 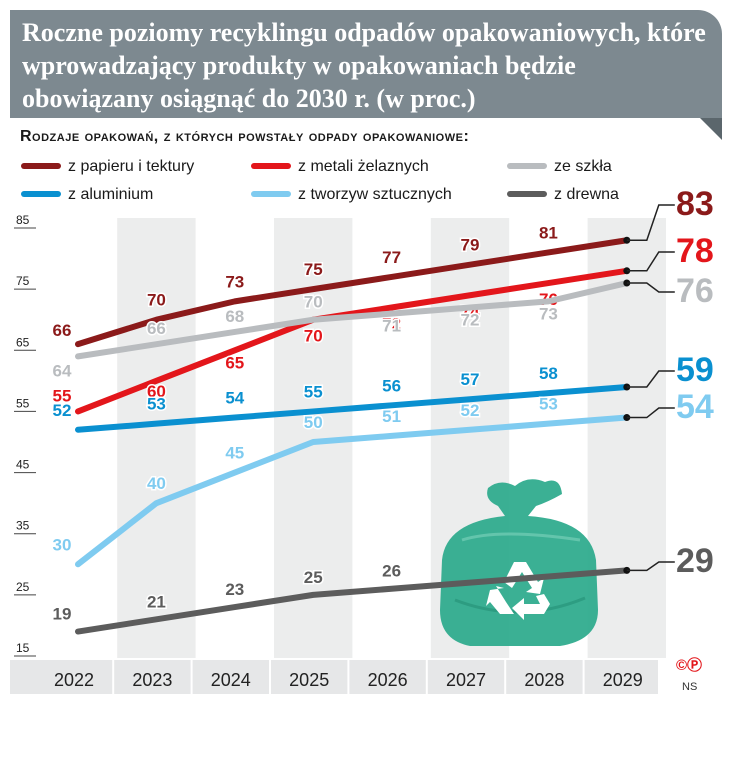 I want to click on final-value-label: 29, so click(x=695, y=561).